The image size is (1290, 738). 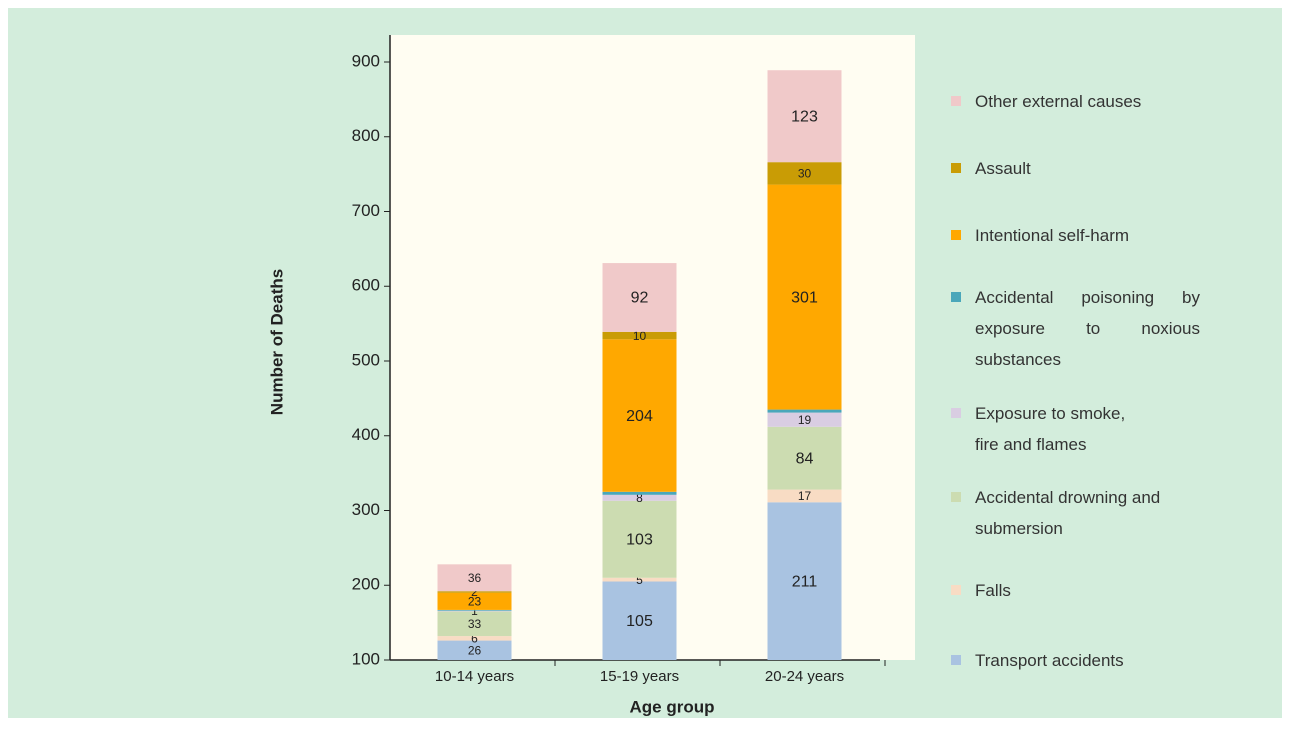 I want to click on data-label: 204, so click(x=639, y=416).